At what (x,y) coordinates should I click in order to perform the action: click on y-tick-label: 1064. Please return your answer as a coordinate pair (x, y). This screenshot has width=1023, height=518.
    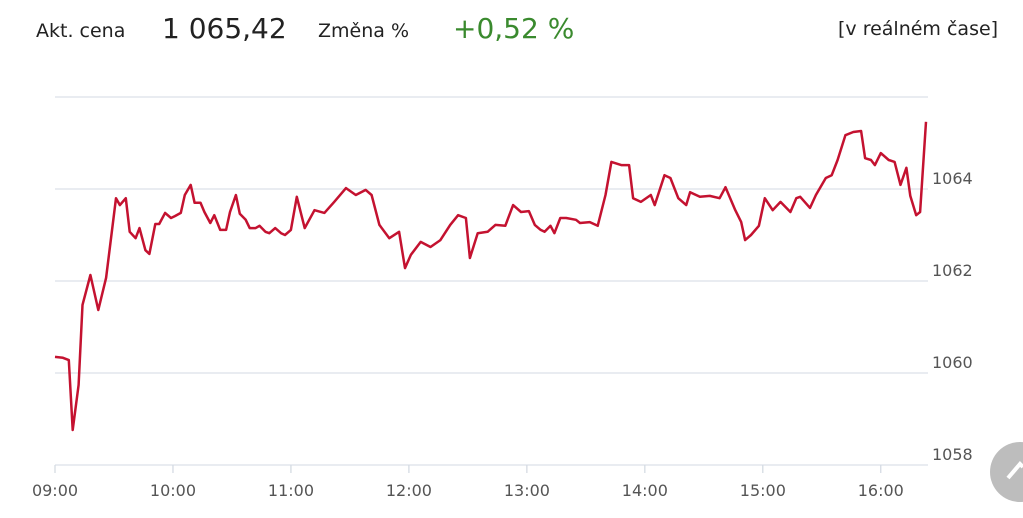
    Looking at the image, I should click on (952, 178).